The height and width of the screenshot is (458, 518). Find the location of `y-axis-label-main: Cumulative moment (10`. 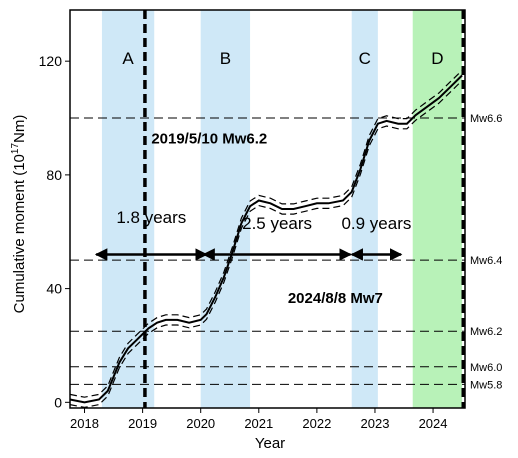

y-axis-label-main: Cumulative moment (10 is located at coordinates (19, 233).